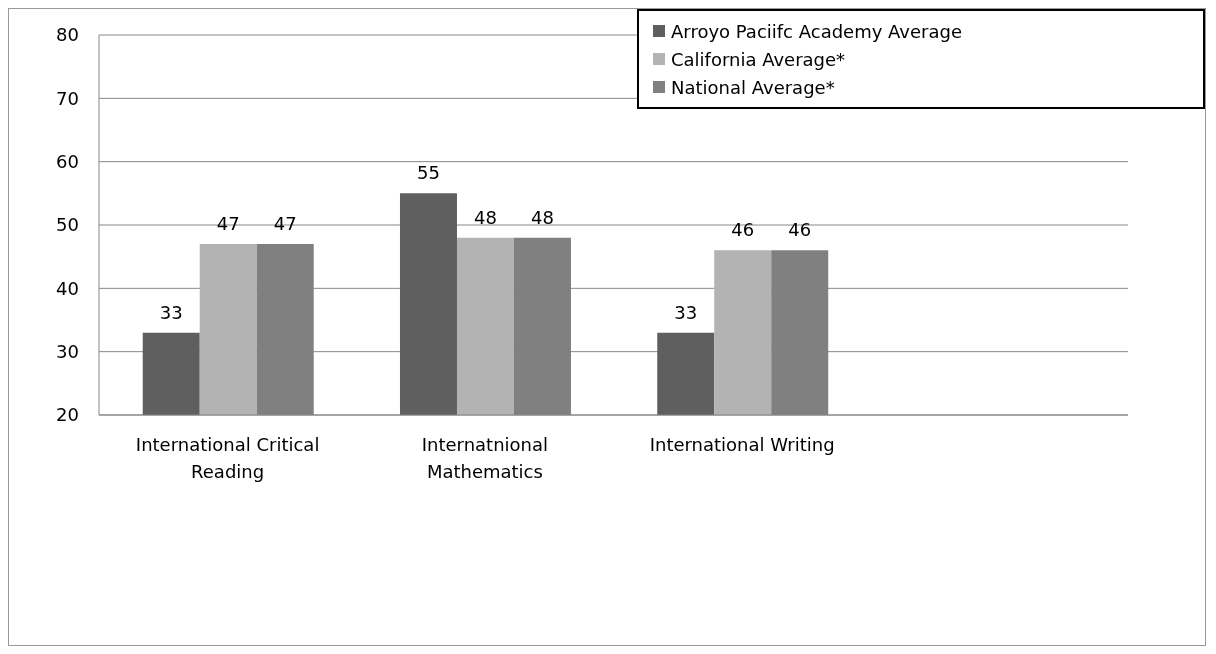 The width and height of the screenshot is (1216, 654). What do you see at coordinates (742, 444) in the screenshot?
I see `x-tick-label: International Writing` at bounding box center [742, 444].